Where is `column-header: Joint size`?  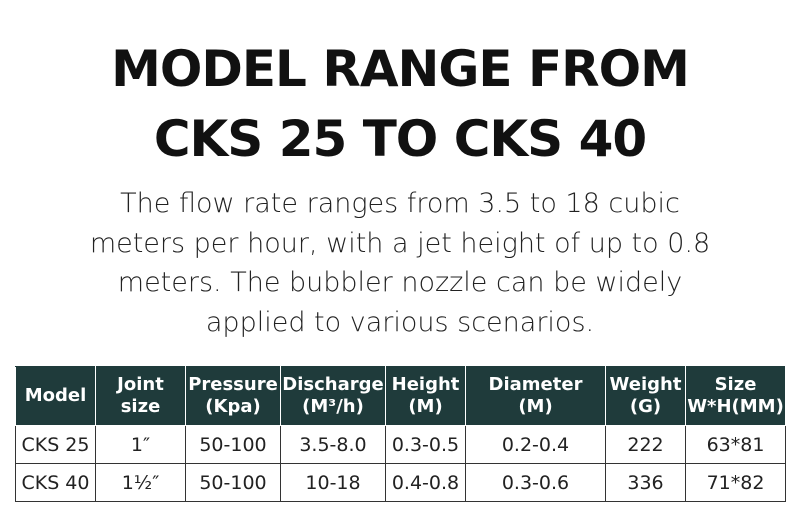 column-header: Joint size is located at coordinates (140, 396).